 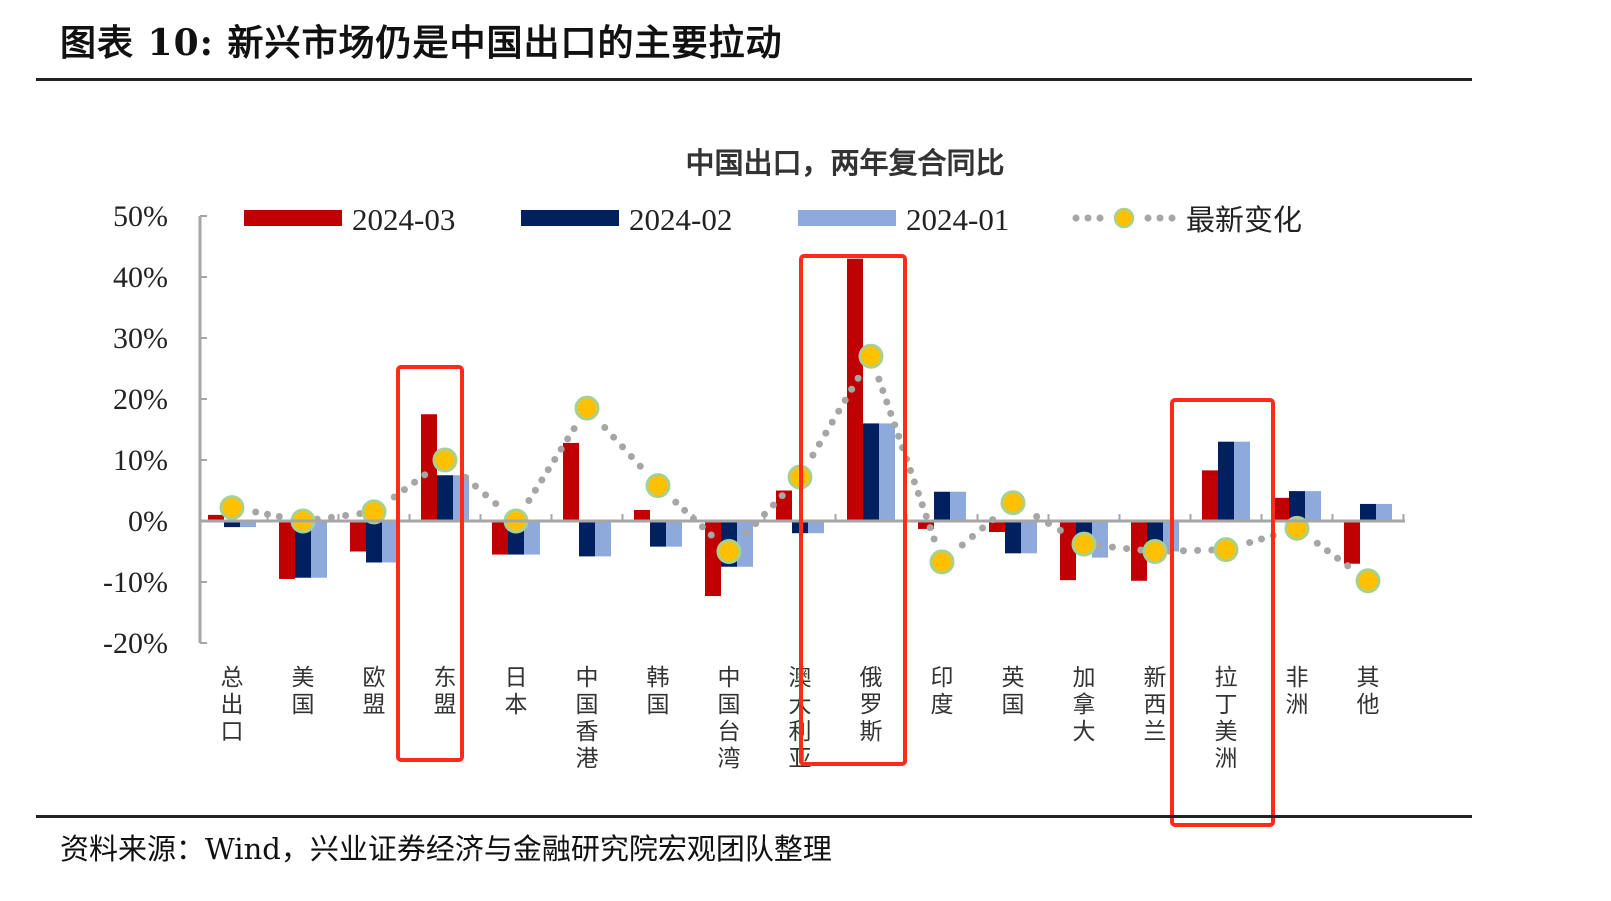 I want to click on bar-2024-03-印度, so click(x=926, y=525).